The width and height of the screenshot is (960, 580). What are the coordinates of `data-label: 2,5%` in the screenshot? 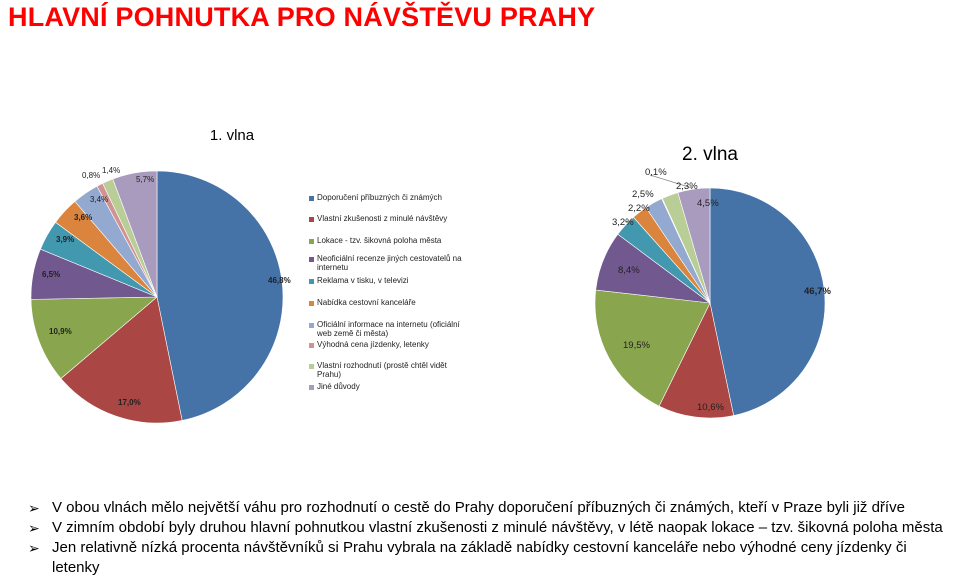 It's located at (643, 194).